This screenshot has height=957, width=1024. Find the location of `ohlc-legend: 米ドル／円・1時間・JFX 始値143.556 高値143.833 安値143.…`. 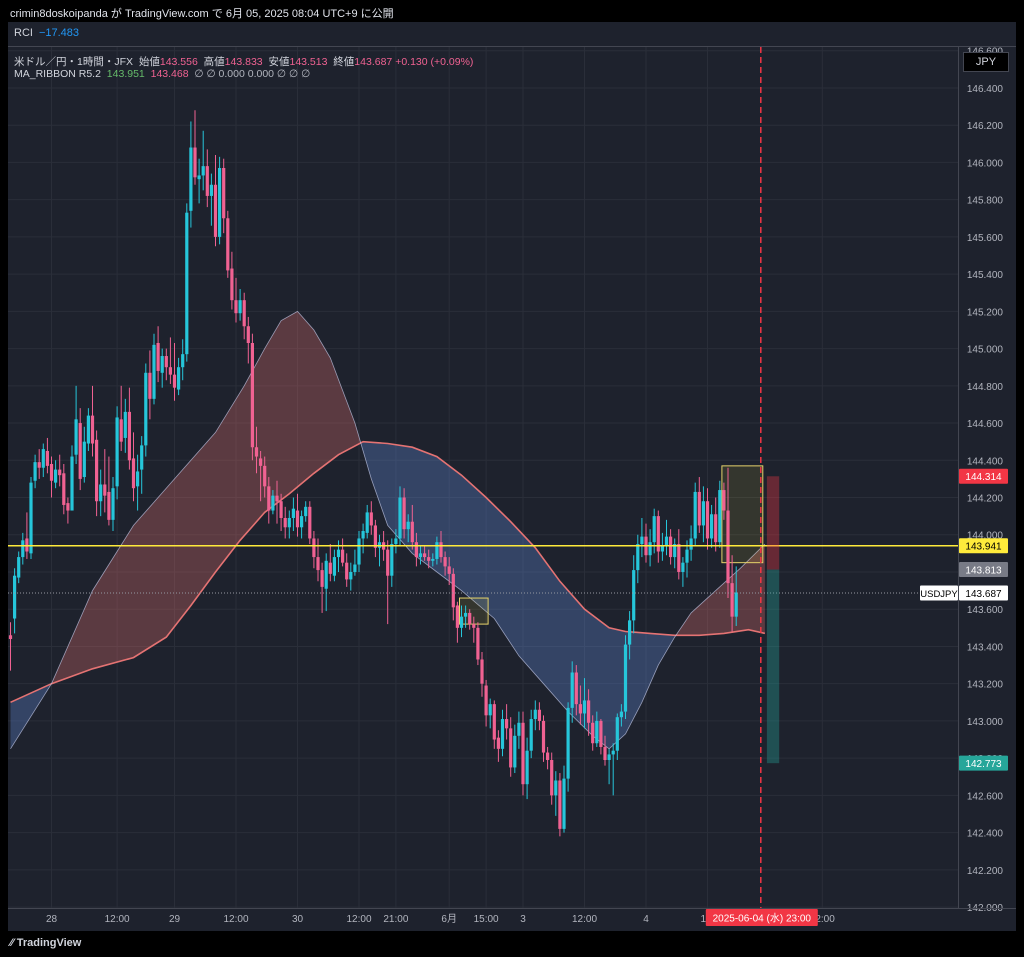

ohlc-legend: 米ドル／円・1時間・JFX 始値143.556 高値143.833 安値143.… is located at coordinates (243, 61).